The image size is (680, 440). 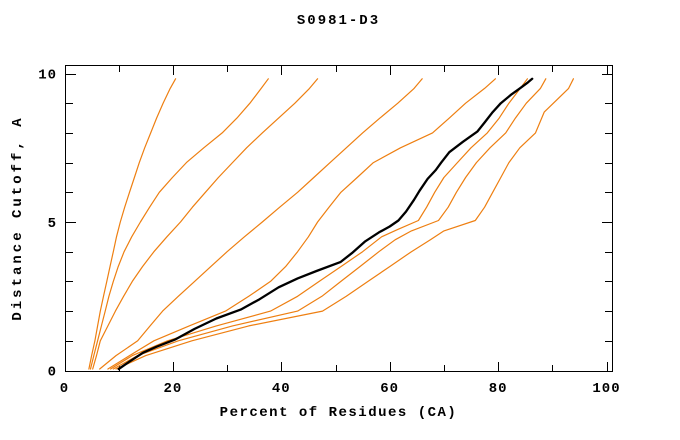 What do you see at coordinates (64, 389) in the screenshot?
I see `x-tick-label: 0` at bounding box center [64, 389].